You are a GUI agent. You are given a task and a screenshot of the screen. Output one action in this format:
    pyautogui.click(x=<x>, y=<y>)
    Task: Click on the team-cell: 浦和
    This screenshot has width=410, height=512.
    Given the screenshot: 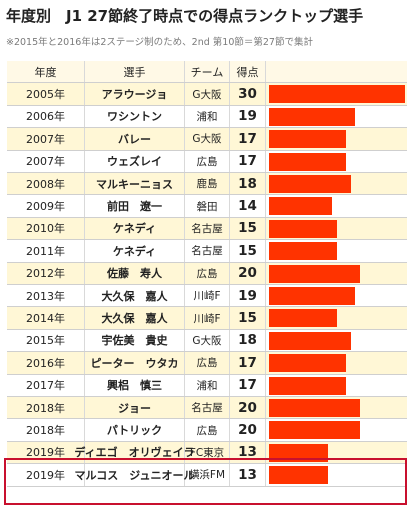 What is the action you would take?
    pyautogui.click(x=207, y=116)
    